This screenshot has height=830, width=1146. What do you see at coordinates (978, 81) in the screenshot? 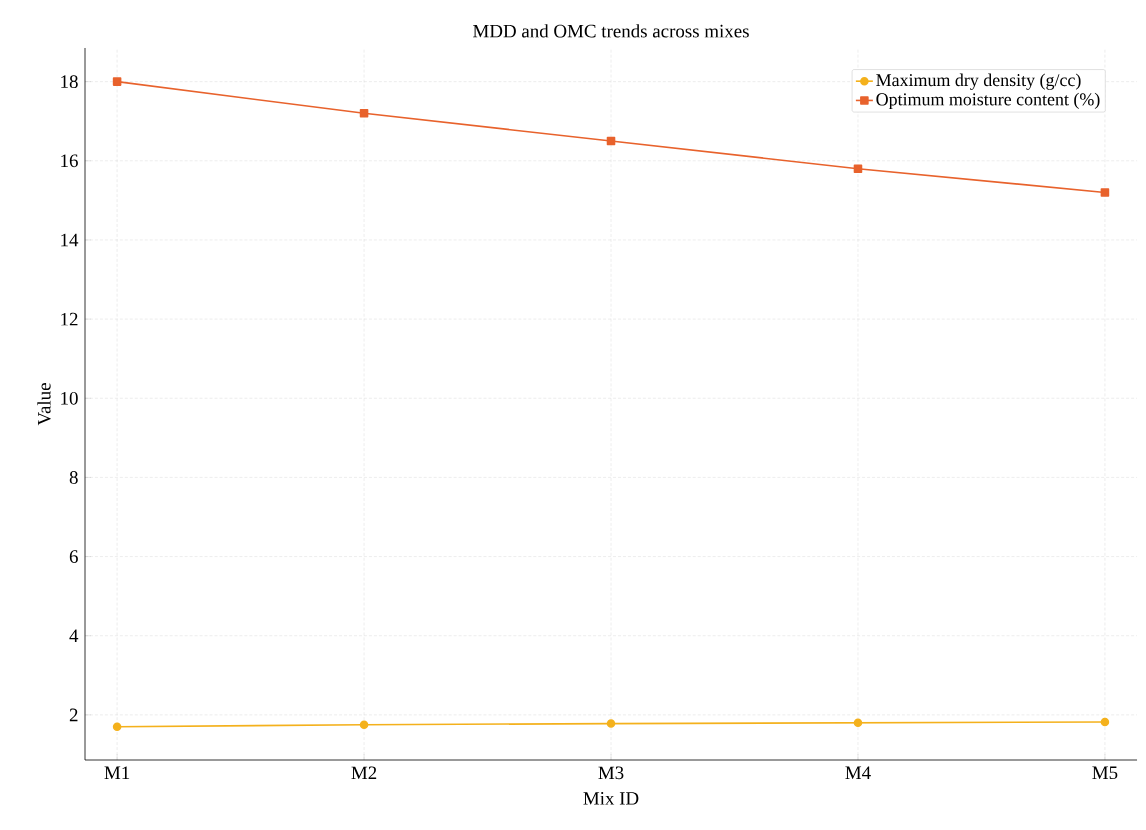
I see `legend-label: Maximum dry density (g/cc)` at bounding box center [978, 81].